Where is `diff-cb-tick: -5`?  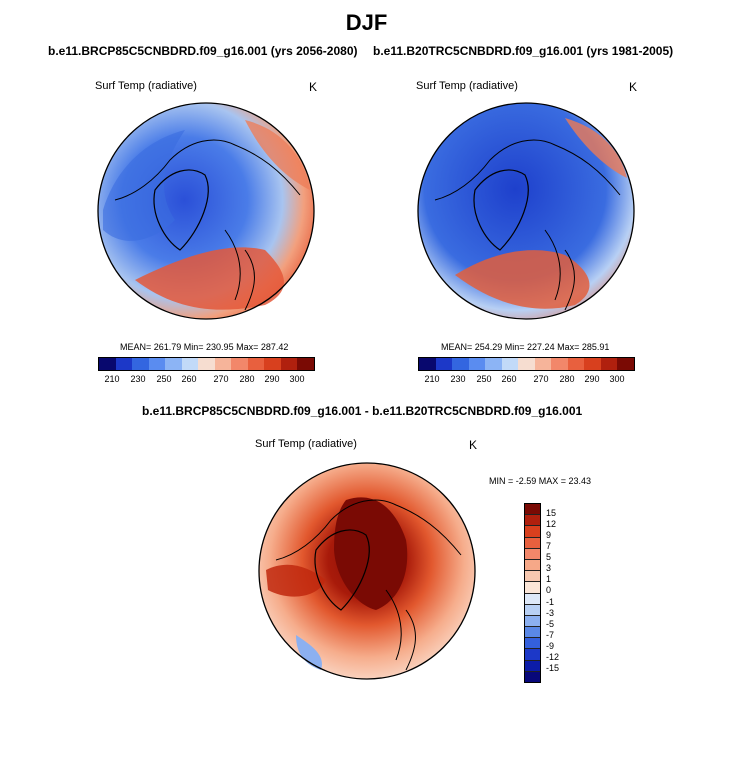
diff-cb-tick: -5 is located at coordinates (550, 624).